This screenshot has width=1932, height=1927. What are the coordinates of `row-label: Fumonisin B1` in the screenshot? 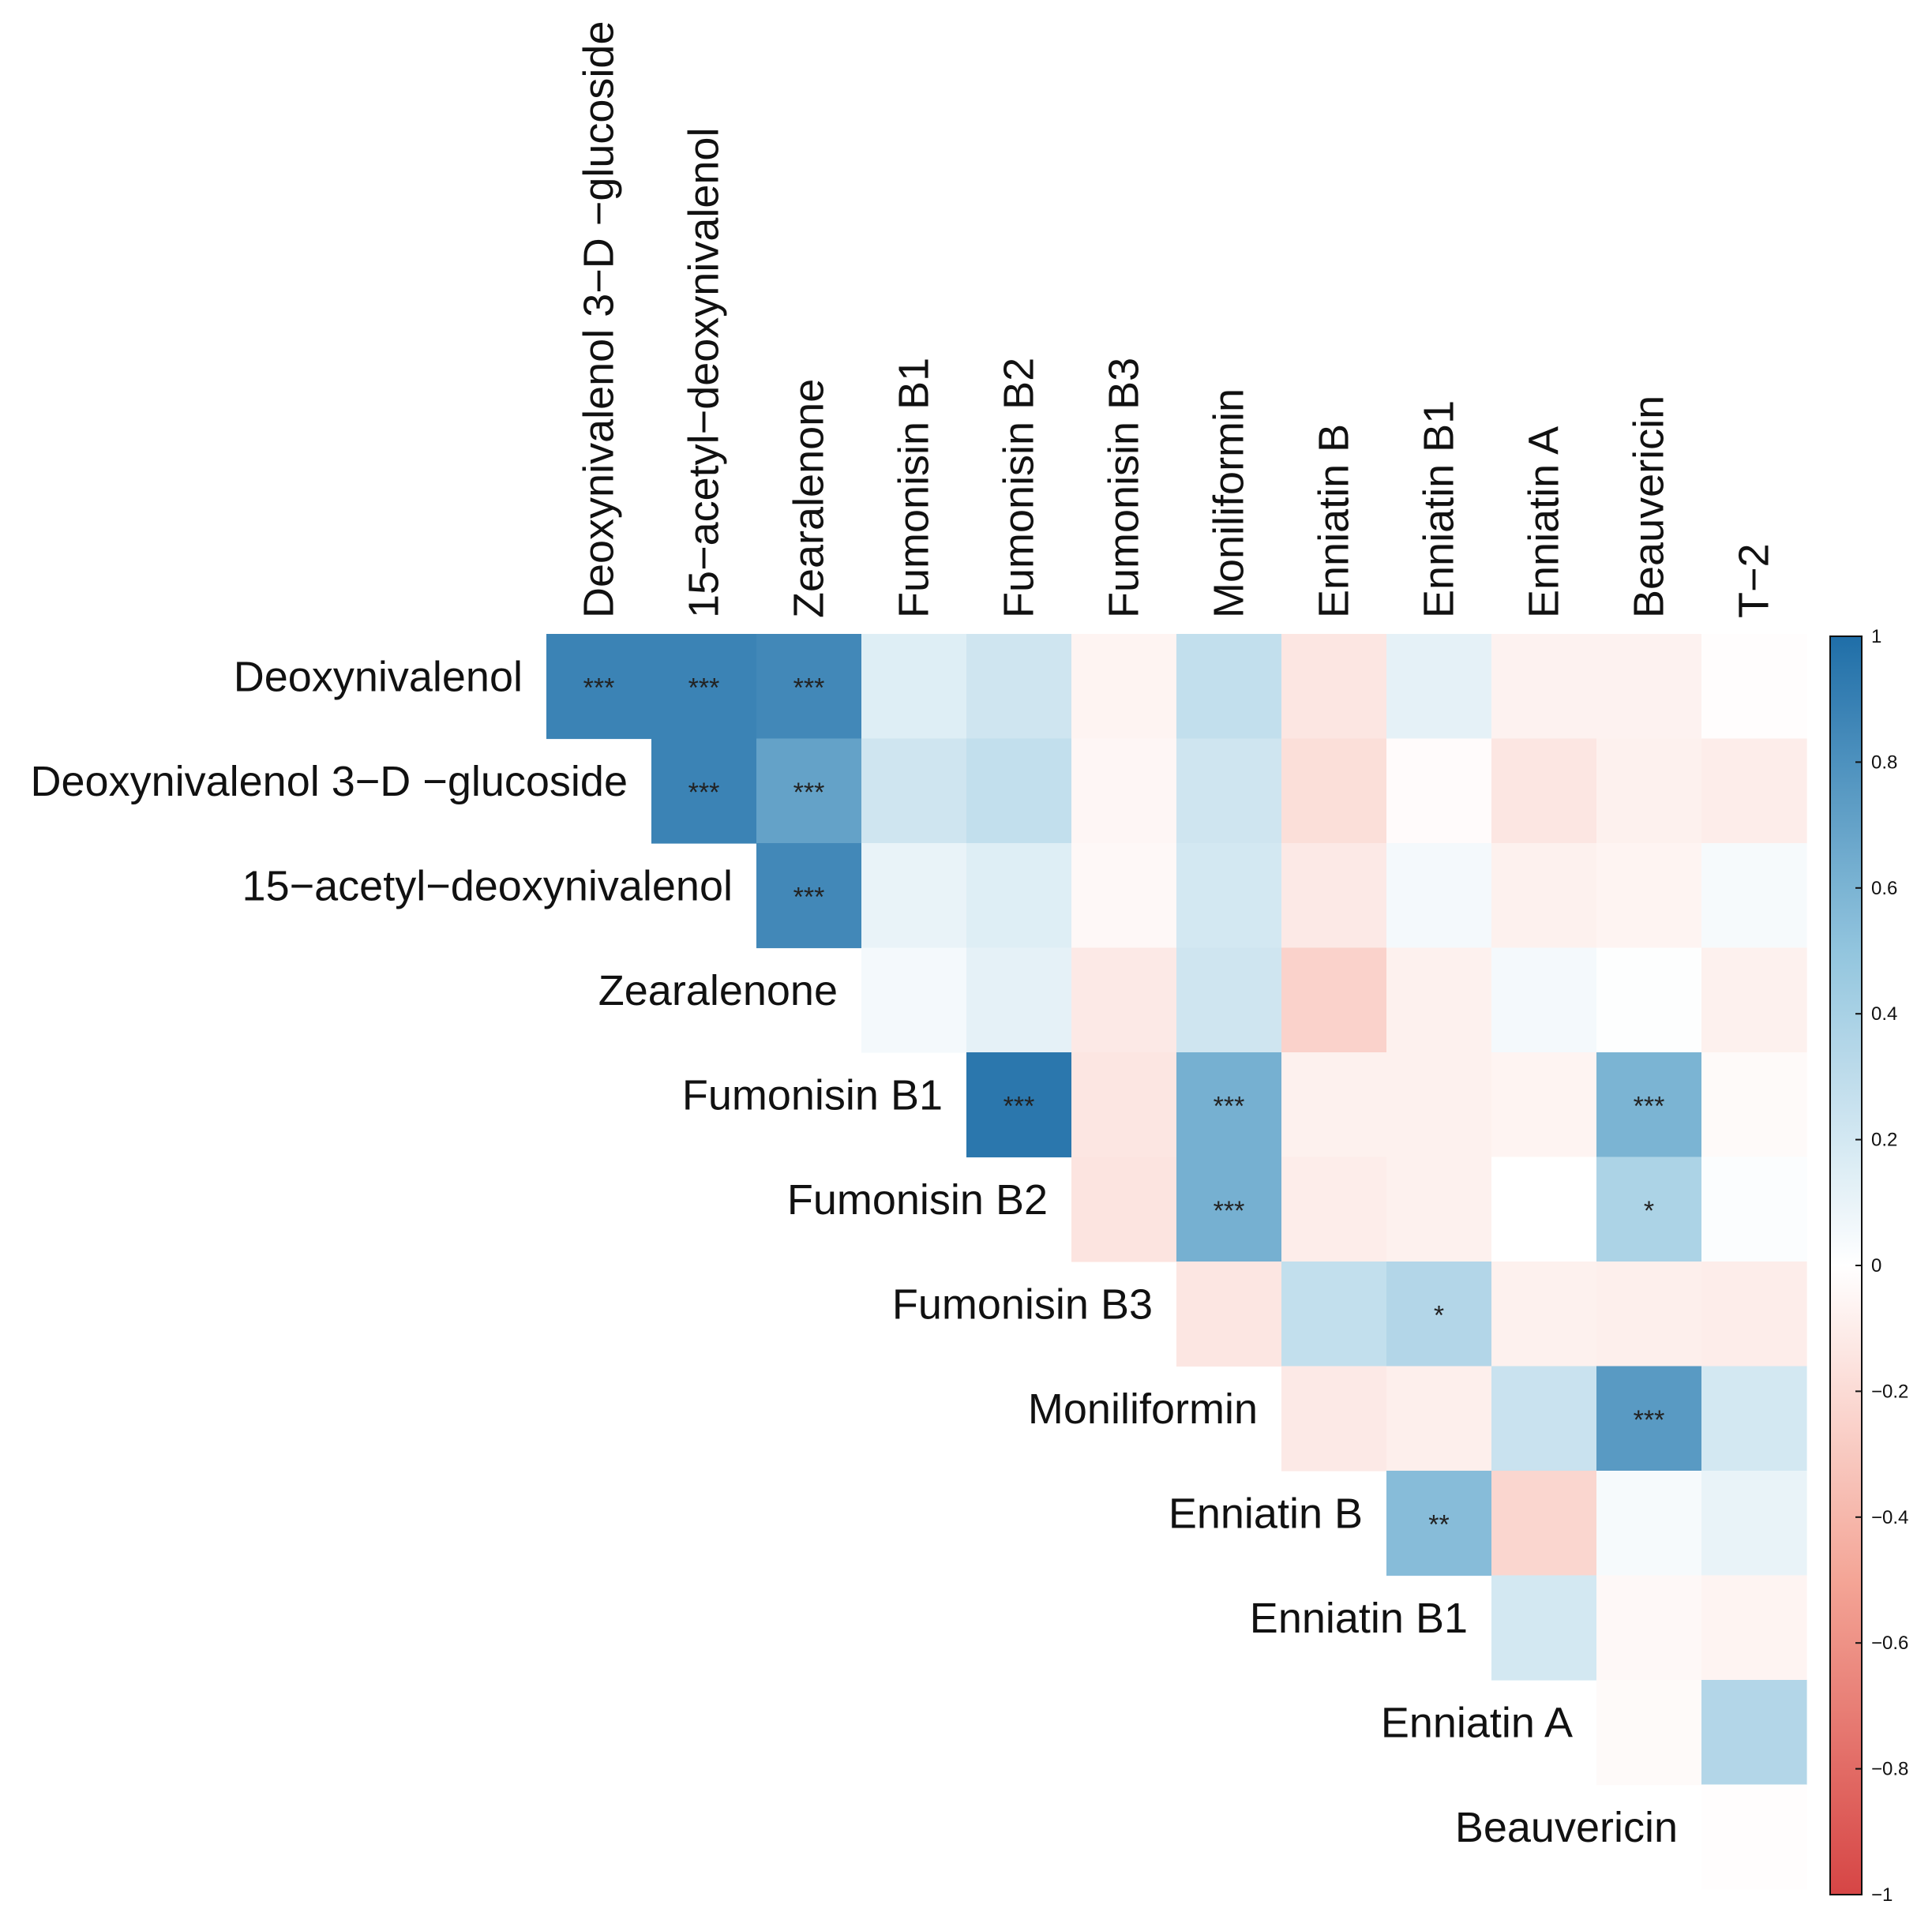 It's located at (812, 1095).